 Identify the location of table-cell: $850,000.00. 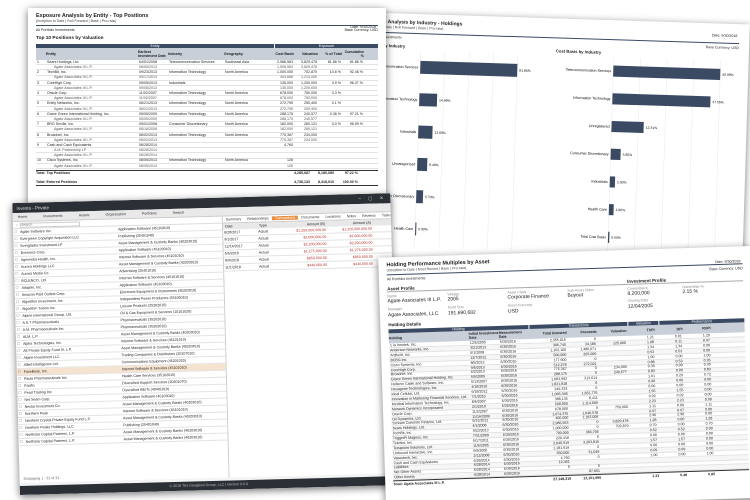
(362, 257).